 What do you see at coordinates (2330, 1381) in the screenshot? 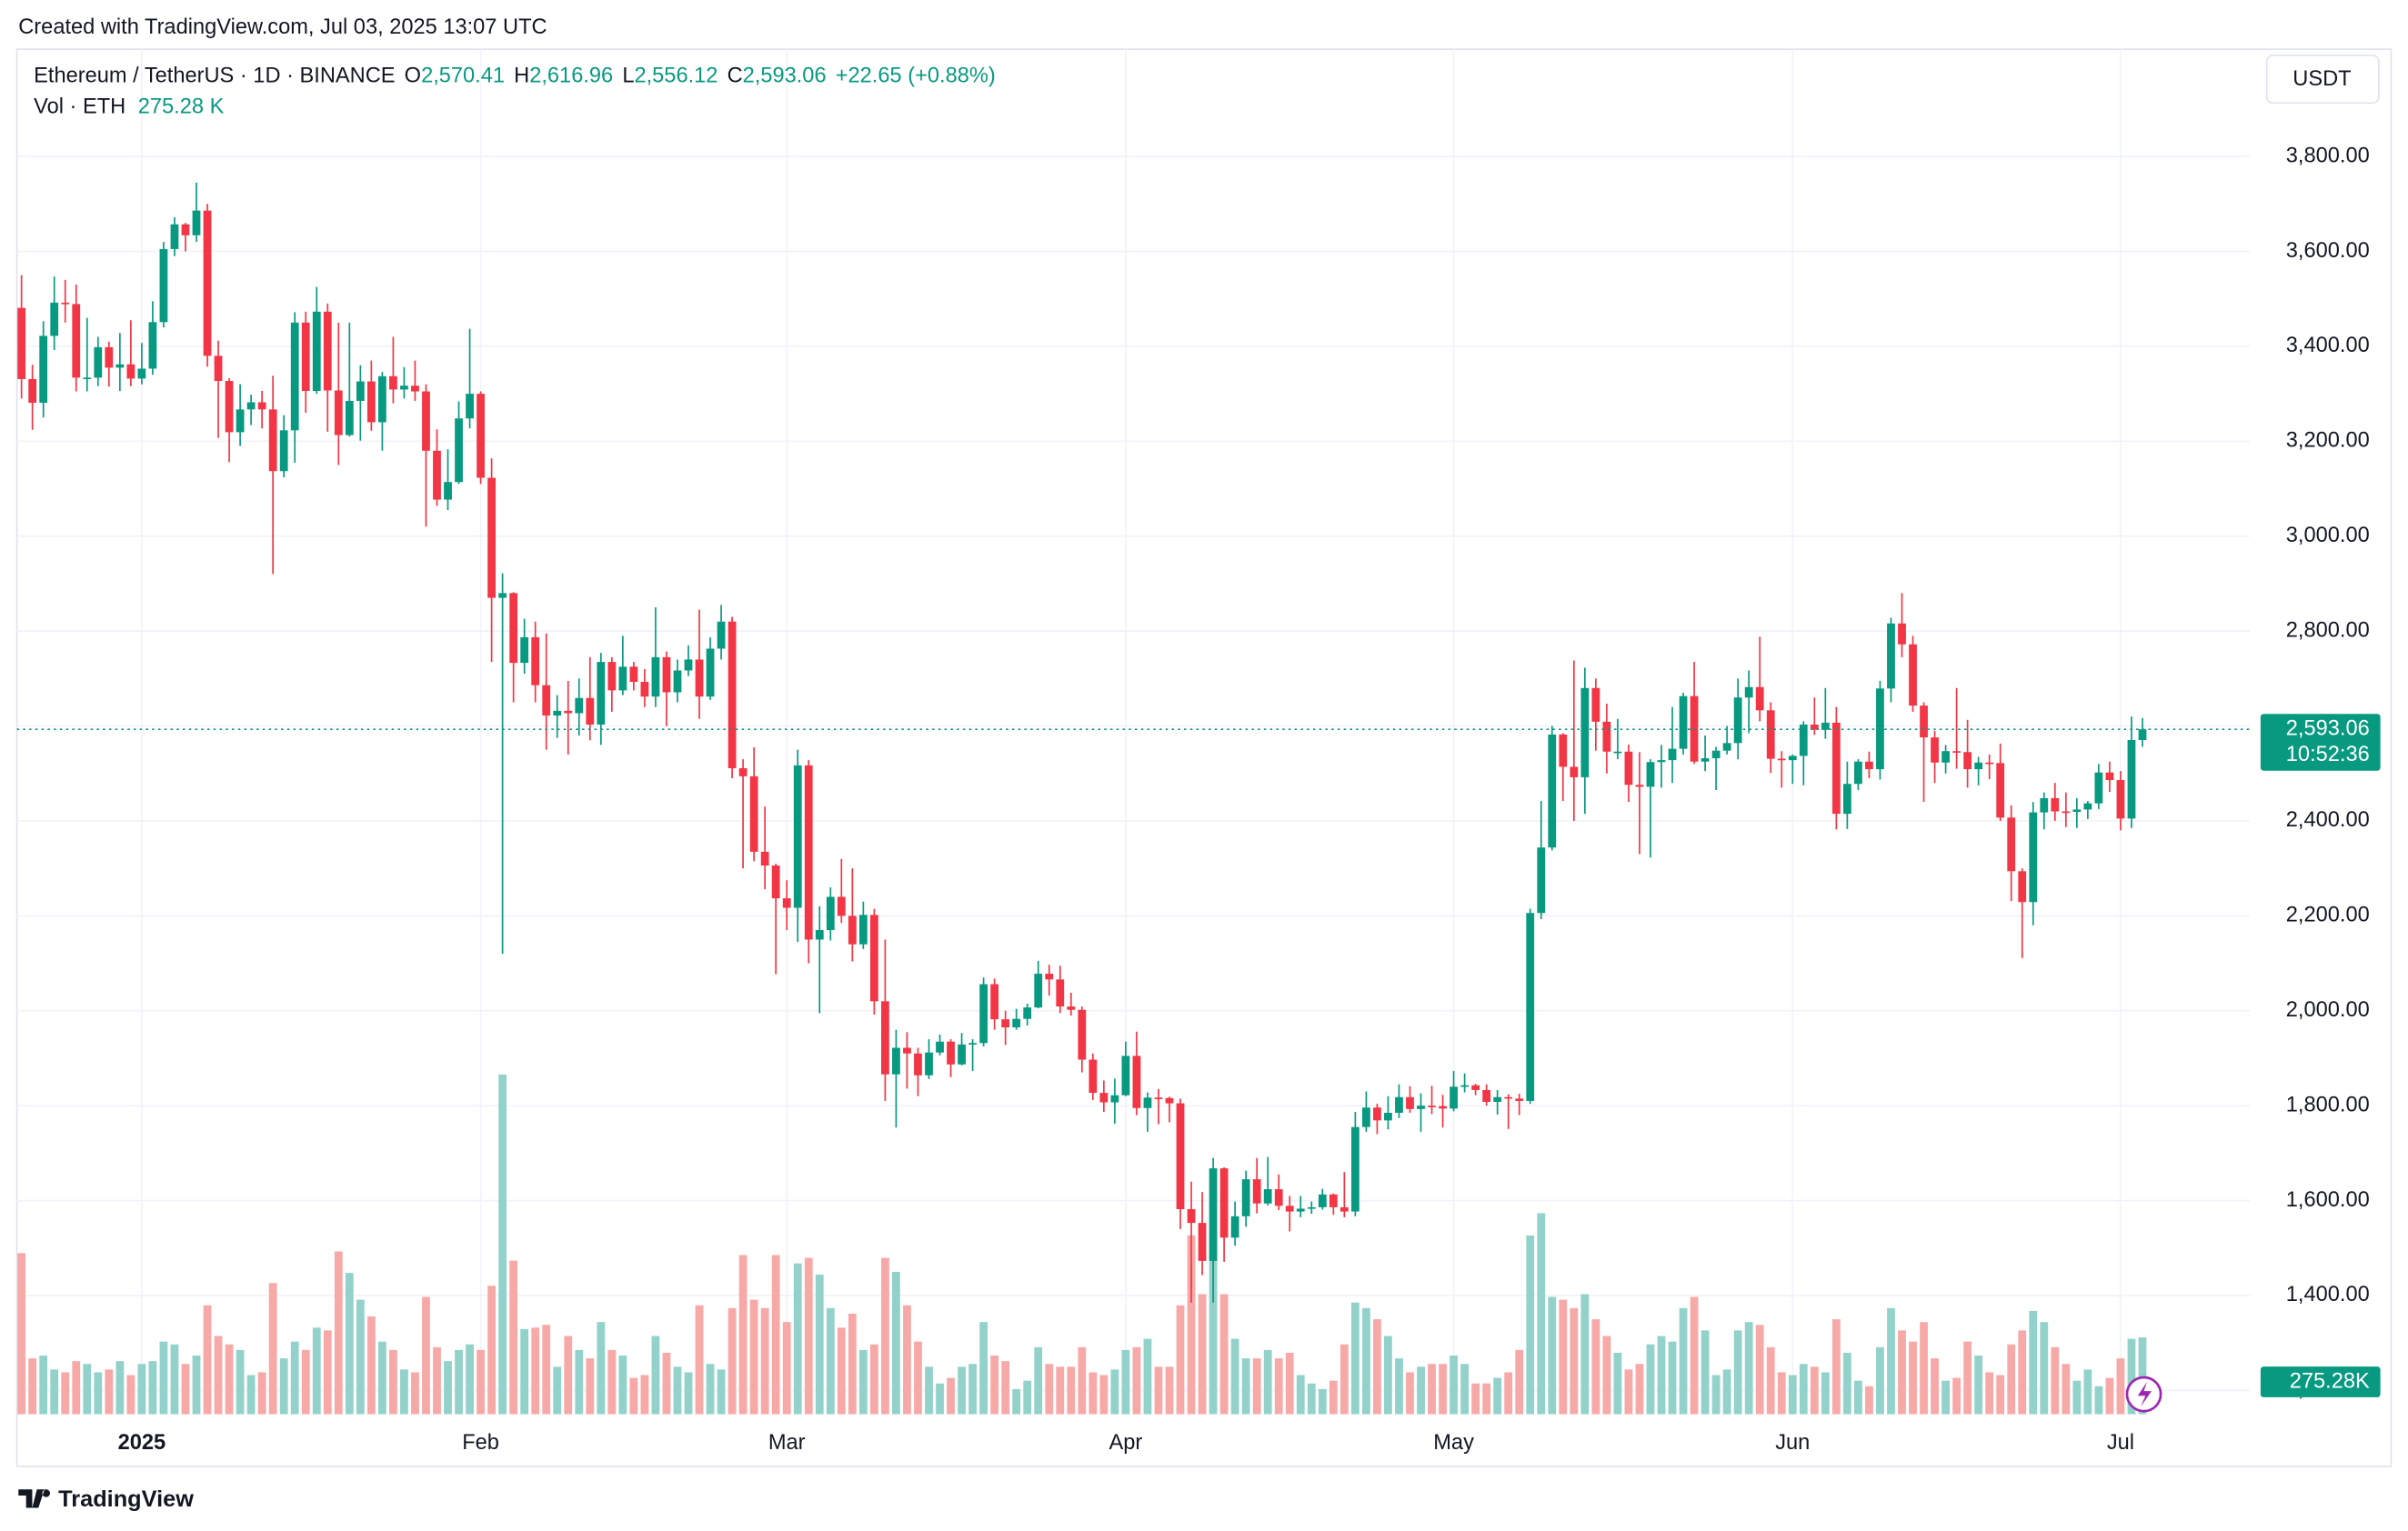
I see `volume-badge-label: 275.28K` at bounding box center [2330, 1381].